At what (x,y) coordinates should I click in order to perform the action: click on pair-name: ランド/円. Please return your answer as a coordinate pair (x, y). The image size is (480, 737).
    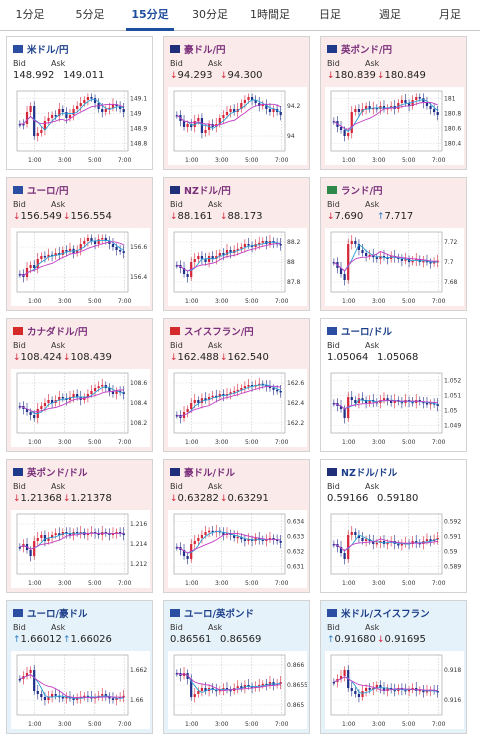
    Looking at the image, I should click on (362, 191).